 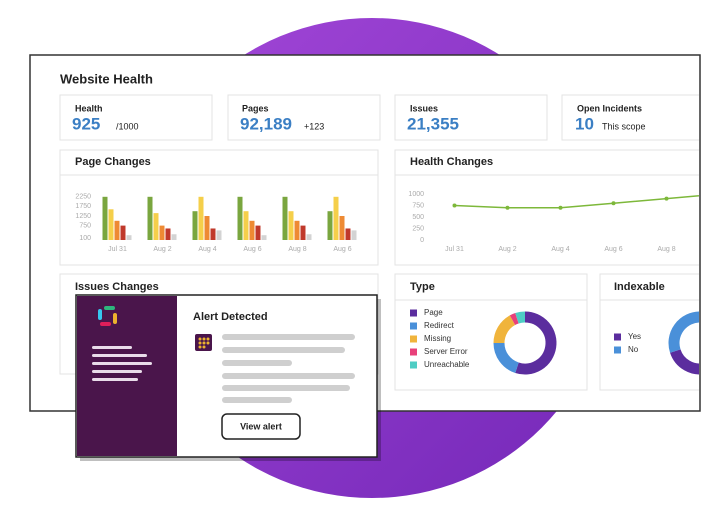 What do you see at coordinates (418, 217) in the screenshot?
I see `y-tick-label: 500` at bounding box center [418, 217].